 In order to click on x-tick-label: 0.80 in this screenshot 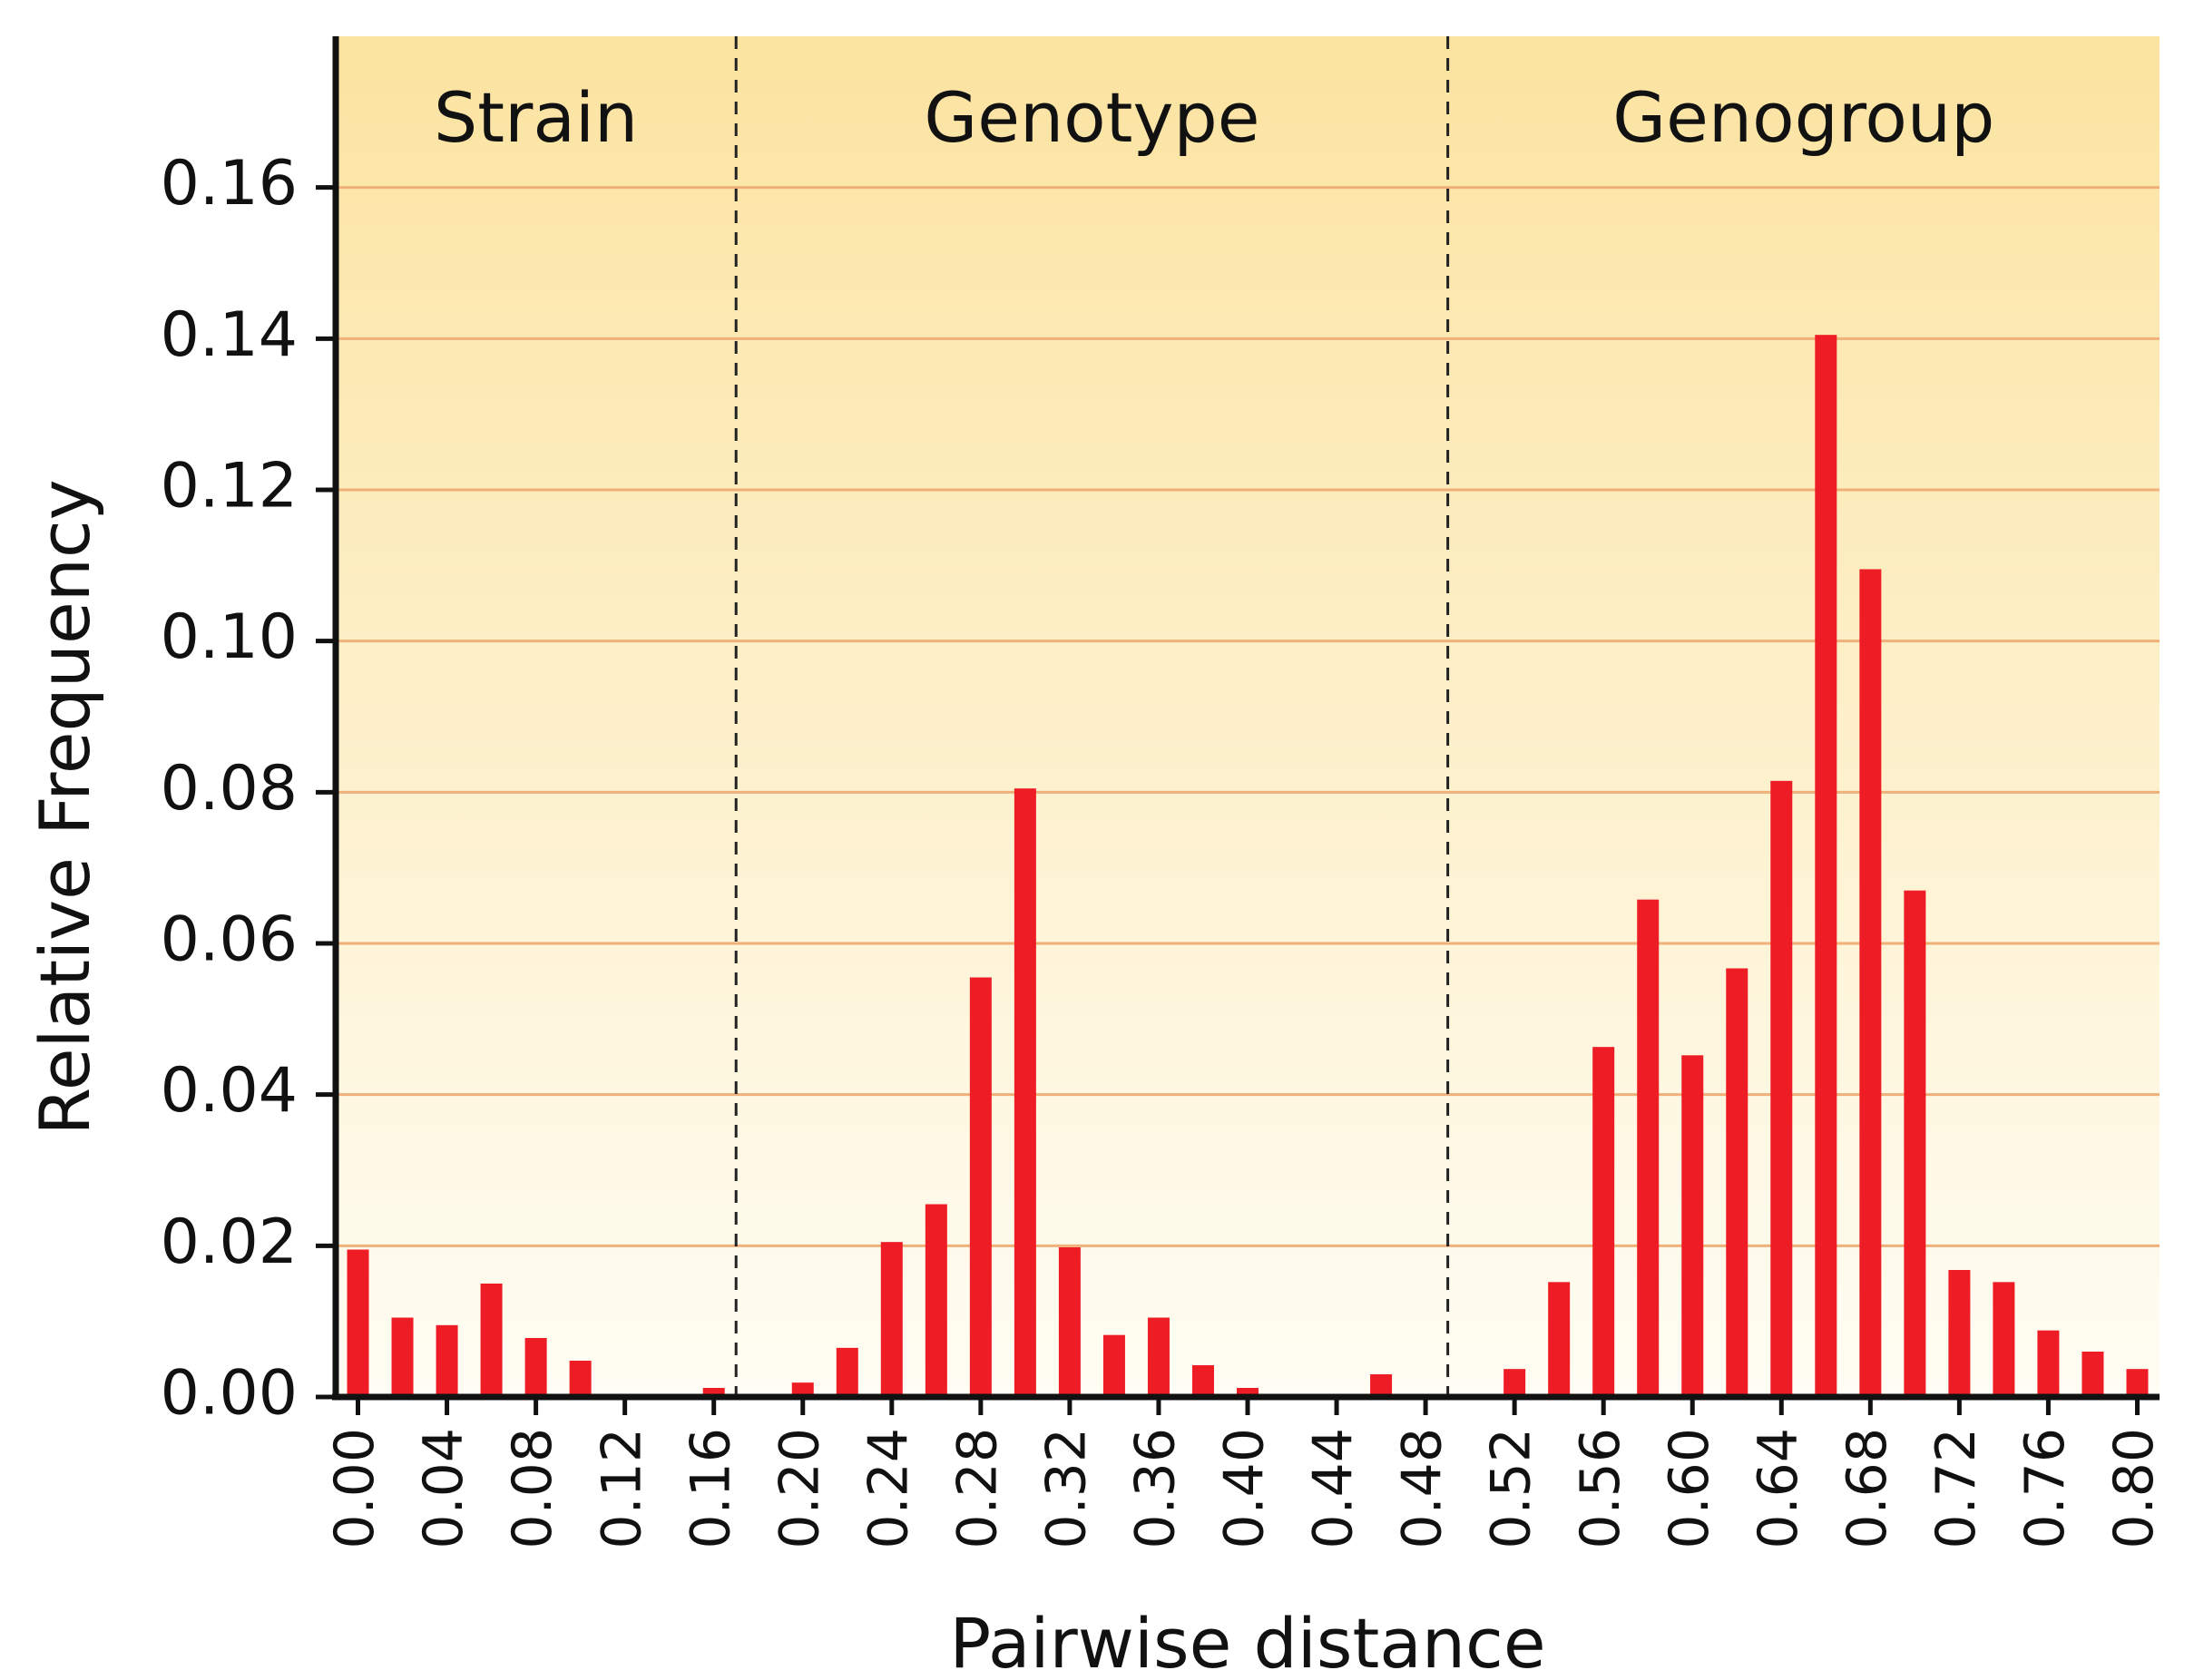, I will do `click(2134, 1489)`.